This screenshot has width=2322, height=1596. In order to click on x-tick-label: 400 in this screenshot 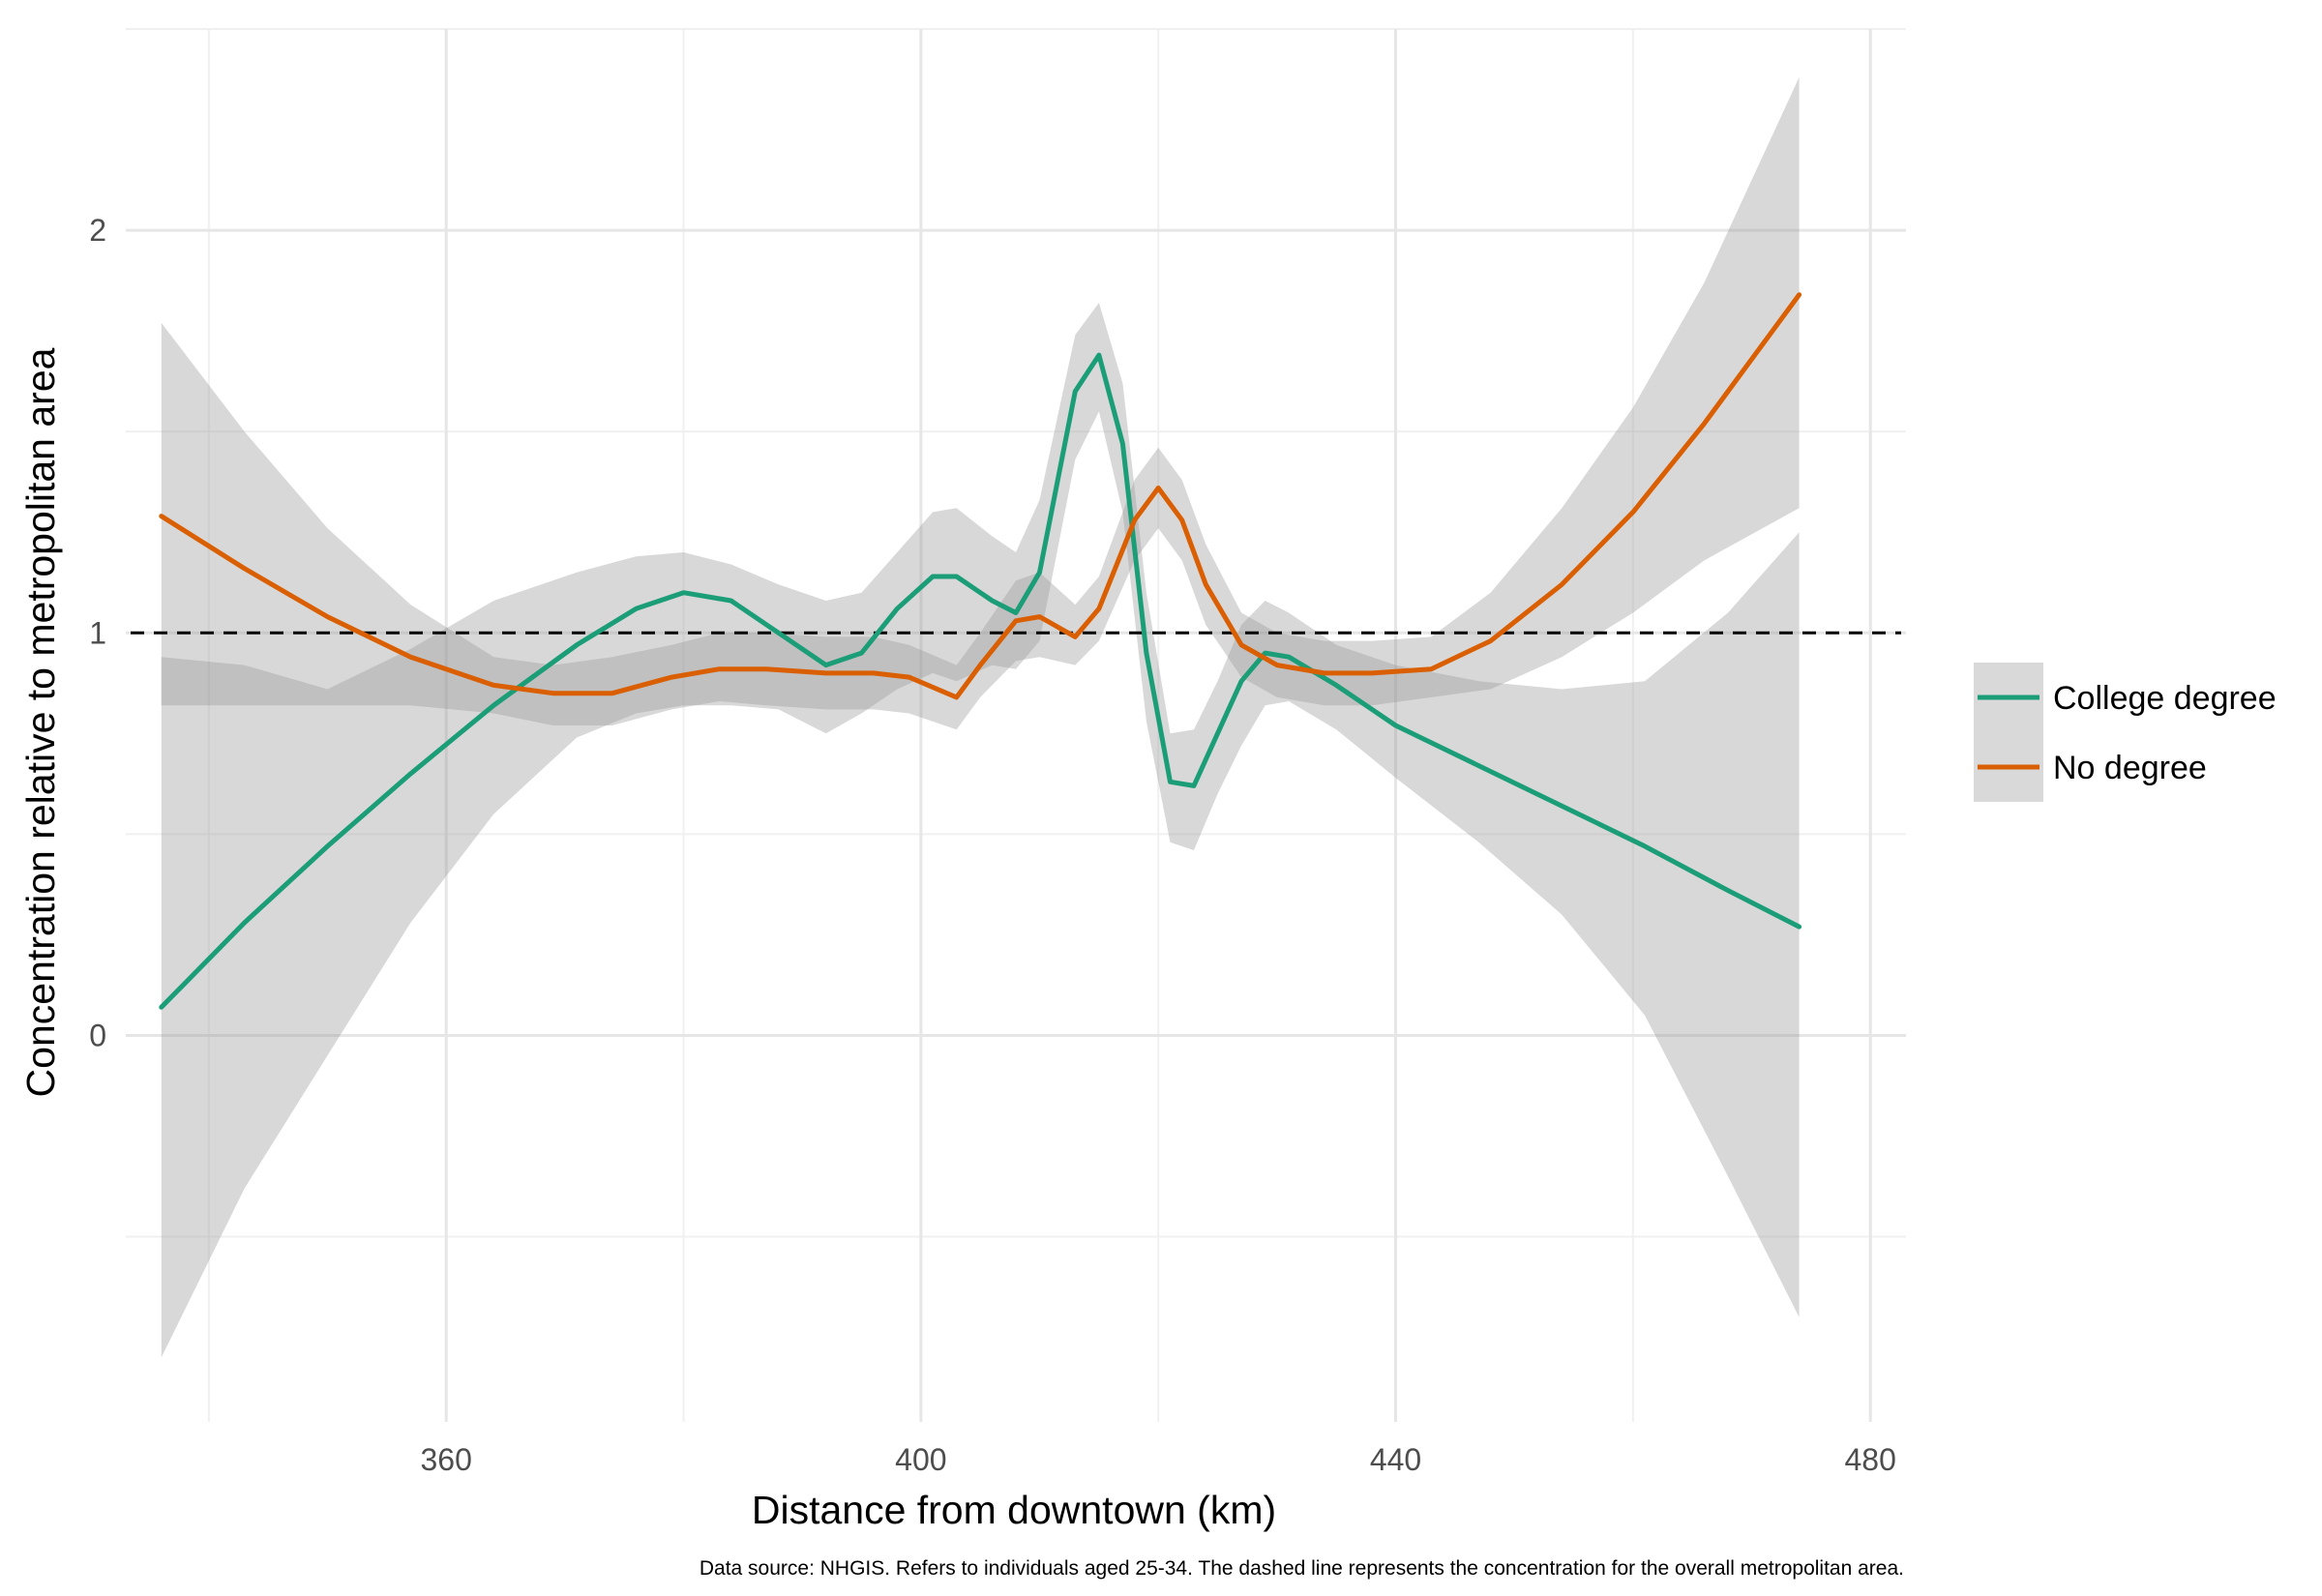, I will do `click(920, 1459)`.